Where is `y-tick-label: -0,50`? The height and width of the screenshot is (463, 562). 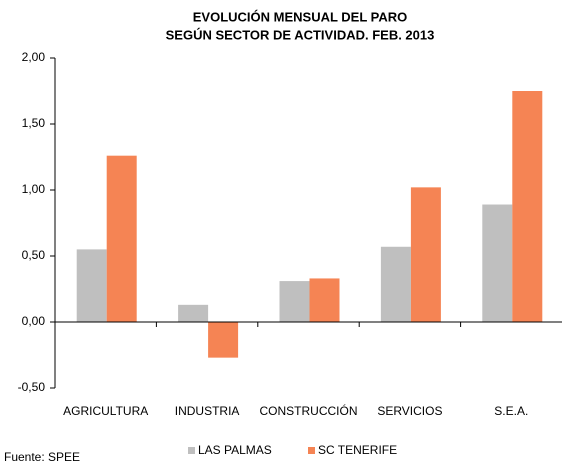
y-tick-label: -0,50 is located at coordinates (32, 387).